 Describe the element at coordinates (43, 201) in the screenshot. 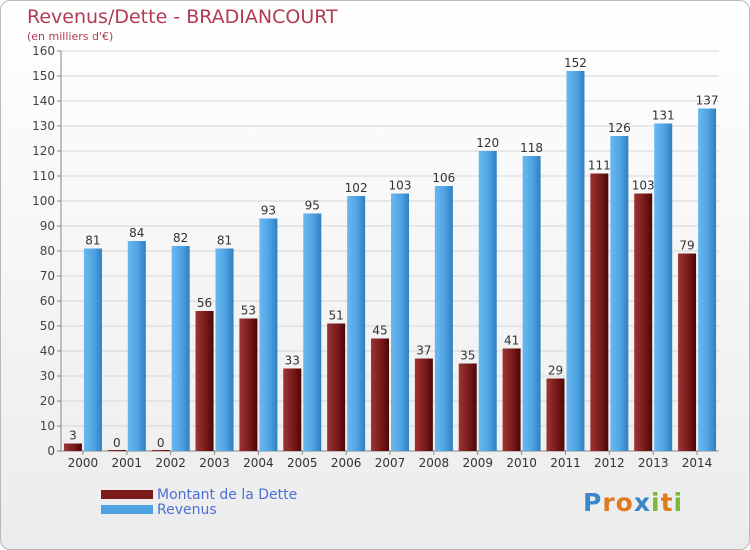

I see `y-tick-label: 100` at that location.